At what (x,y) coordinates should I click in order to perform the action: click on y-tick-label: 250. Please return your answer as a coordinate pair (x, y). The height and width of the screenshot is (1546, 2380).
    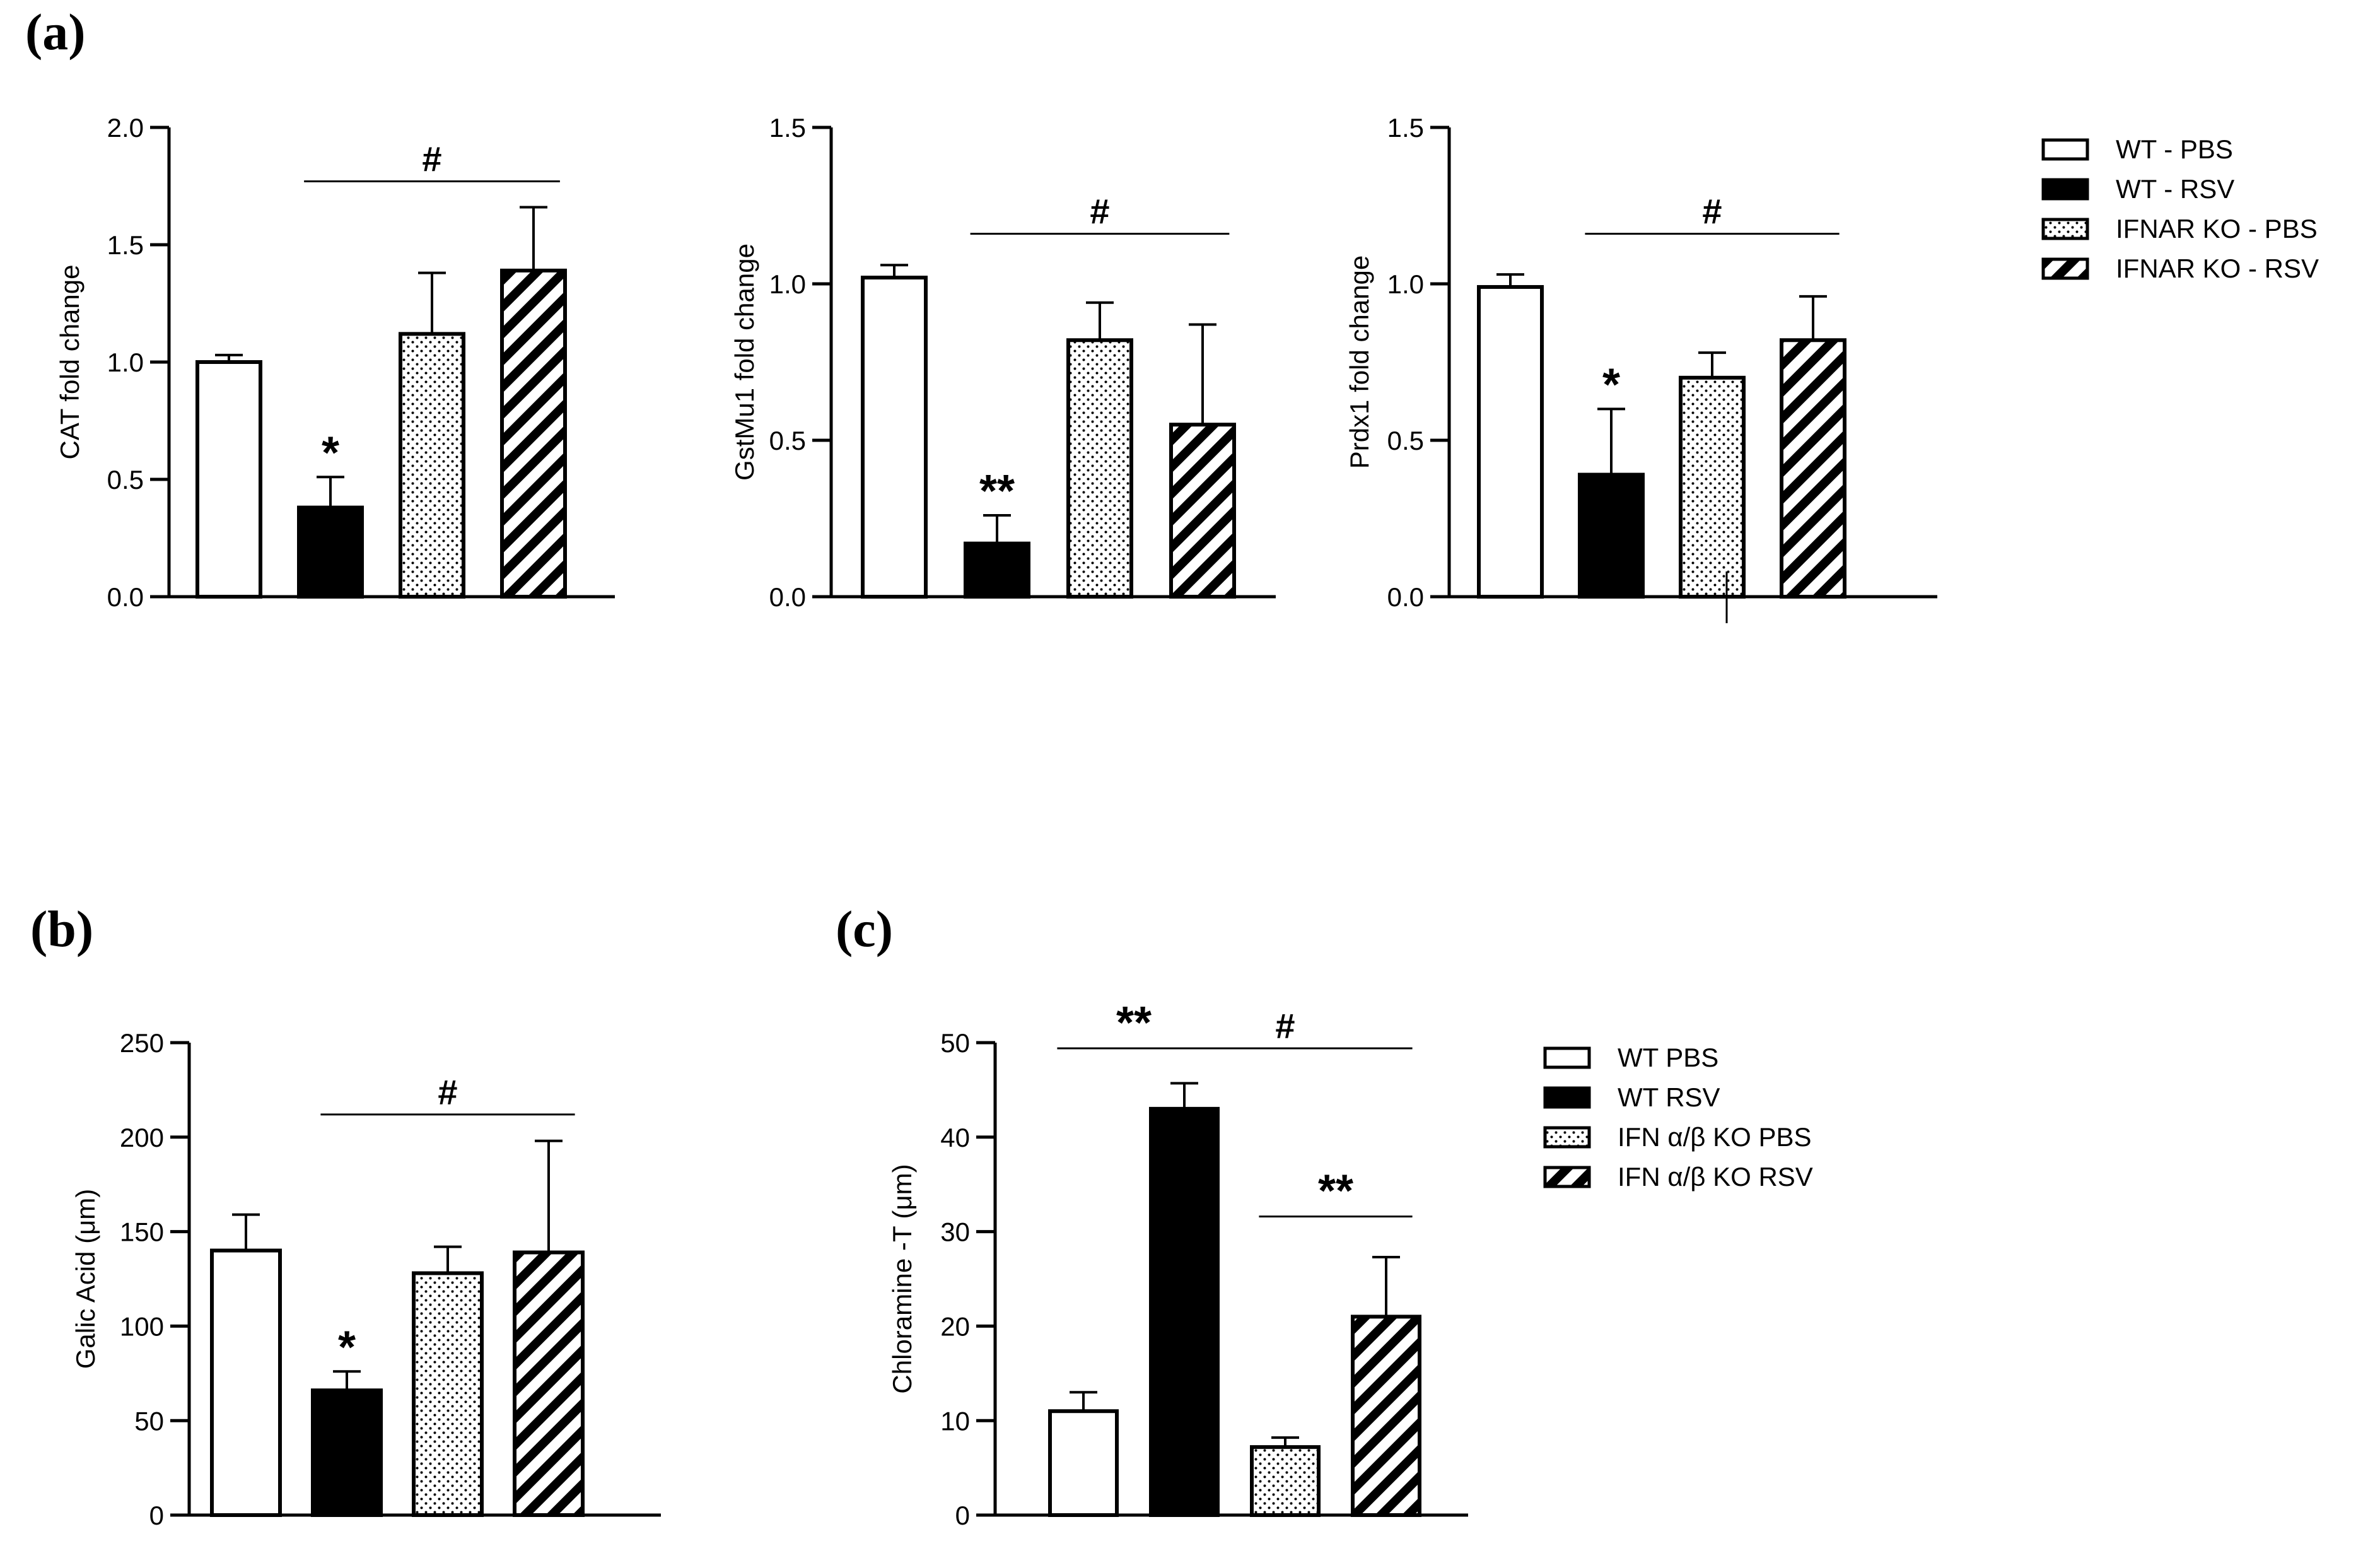
    Looking at the image, I should click on (142, 1043).